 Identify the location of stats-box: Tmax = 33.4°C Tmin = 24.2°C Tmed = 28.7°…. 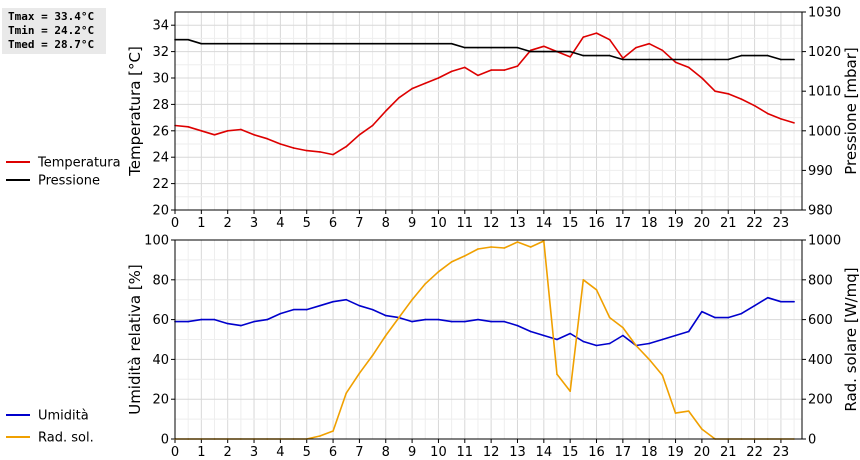
(54, 31).